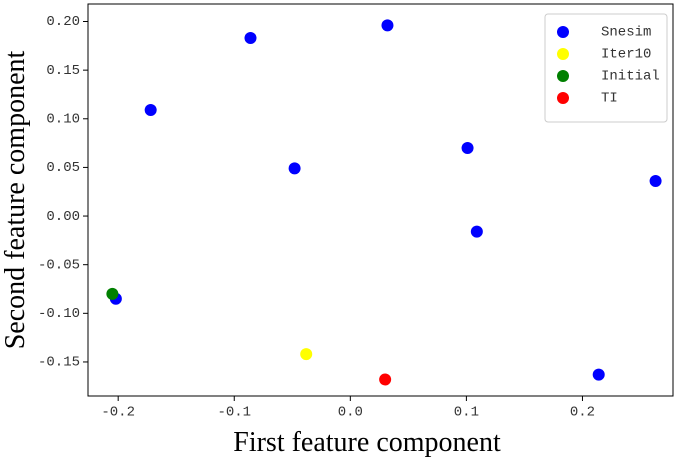  What do you see at coordinates (63, 71) in the screenshot?
I see `y-tick-label: 0.15` at bounding box center [63, 71].